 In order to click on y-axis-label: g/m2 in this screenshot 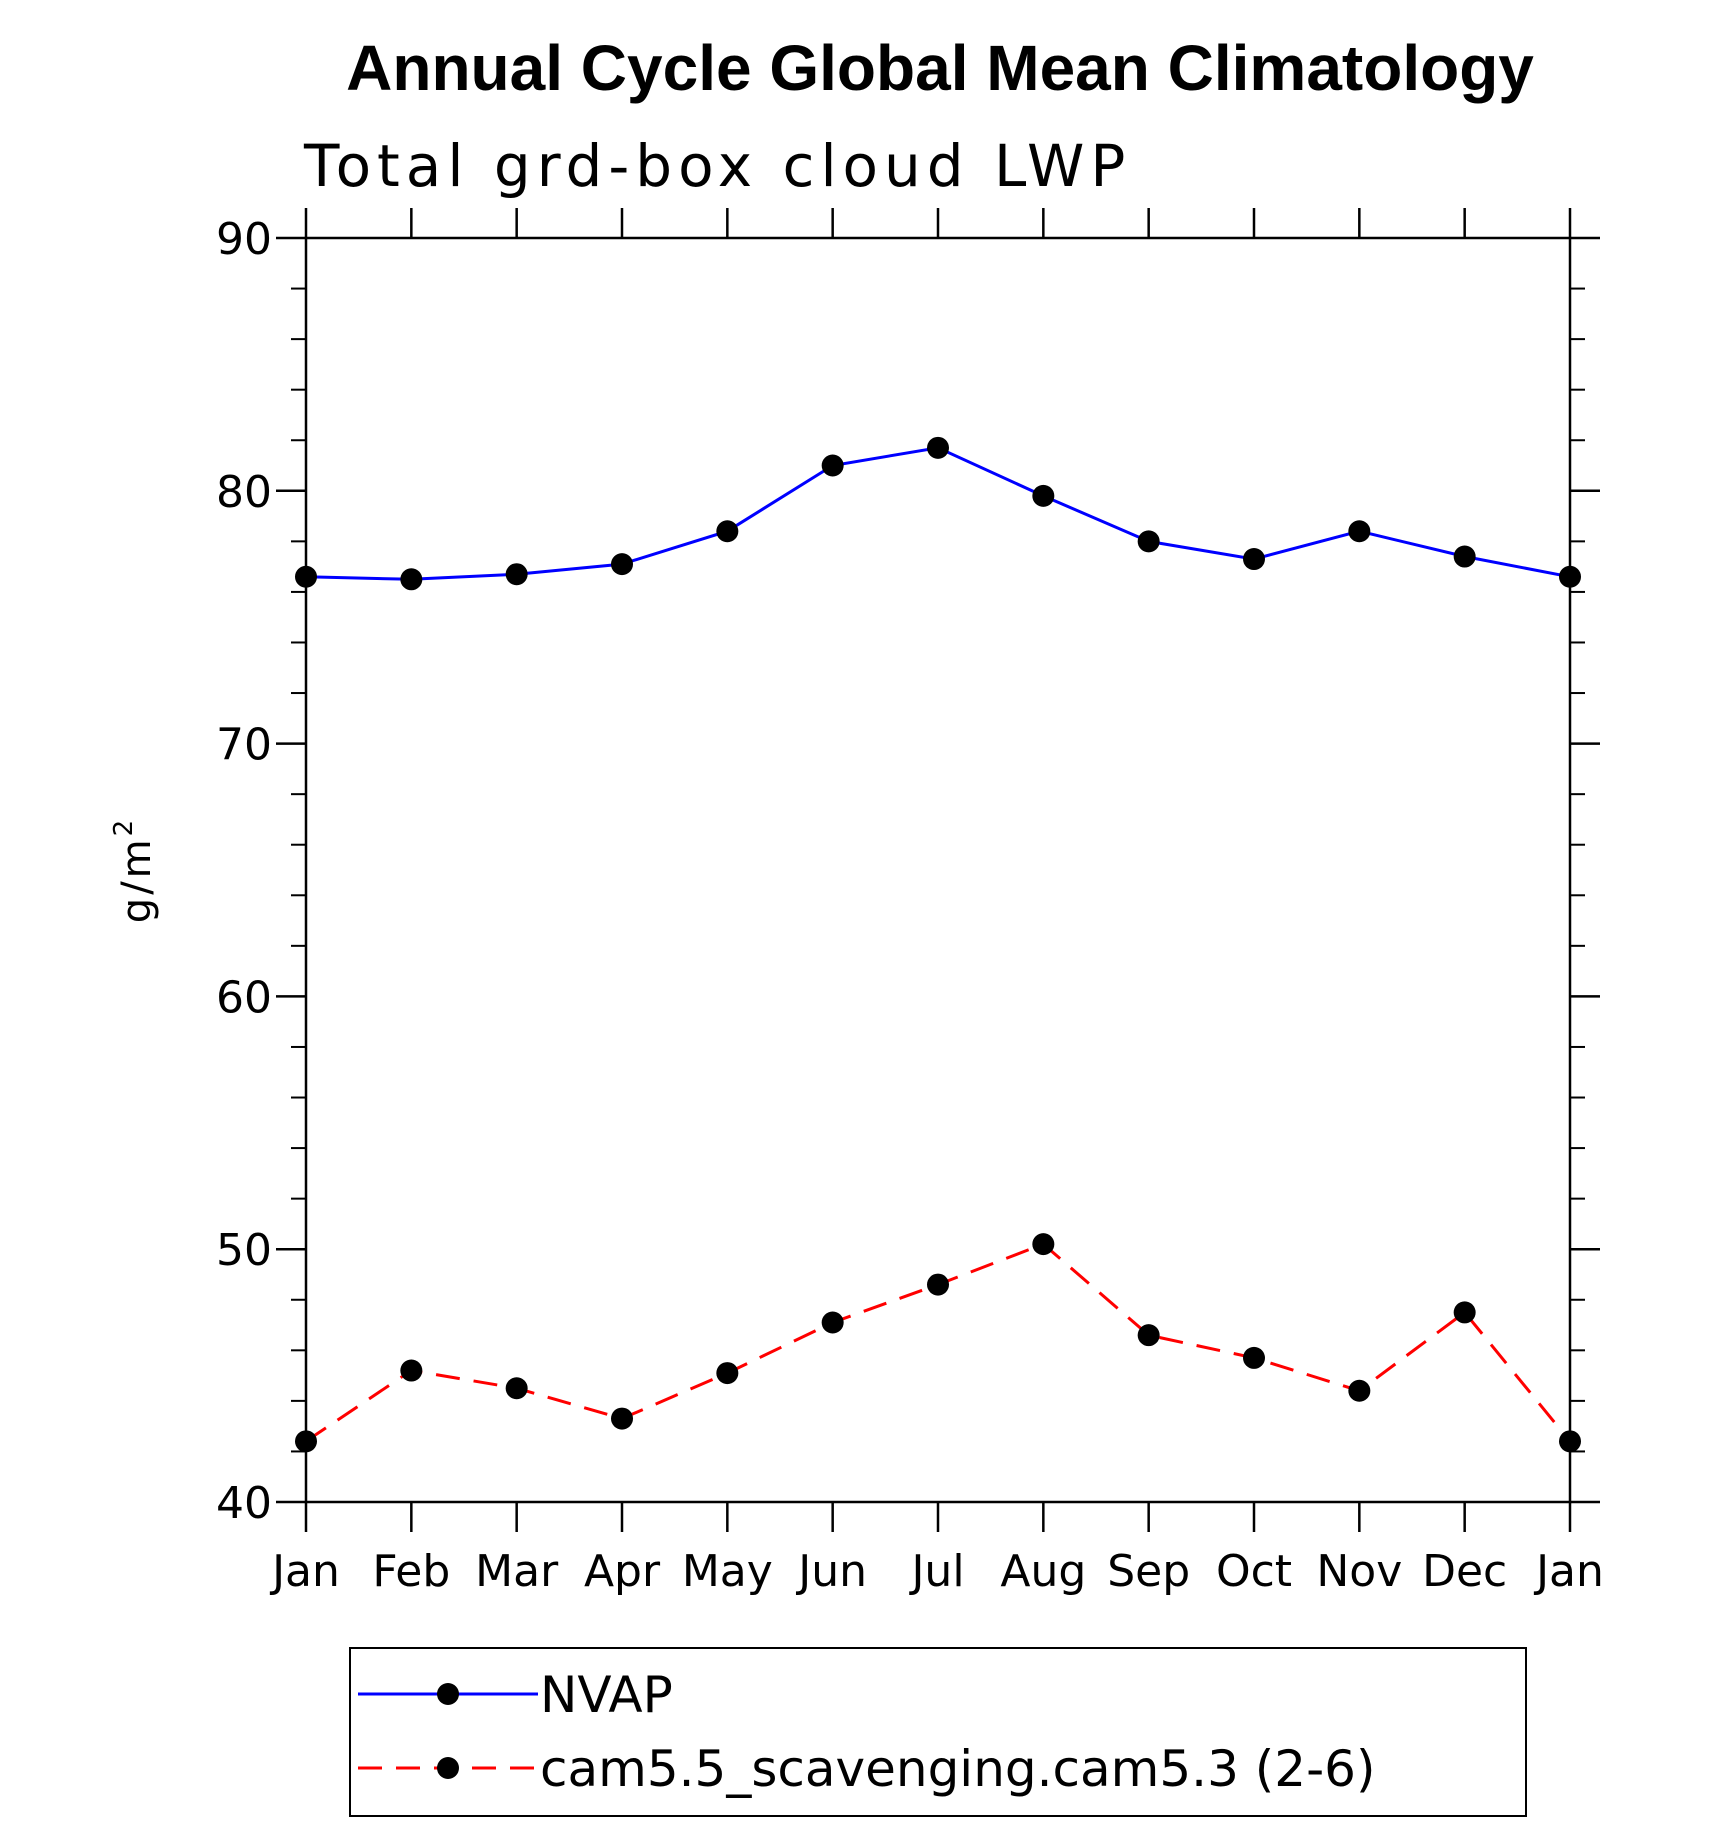, I will do `click(134, 870)`.